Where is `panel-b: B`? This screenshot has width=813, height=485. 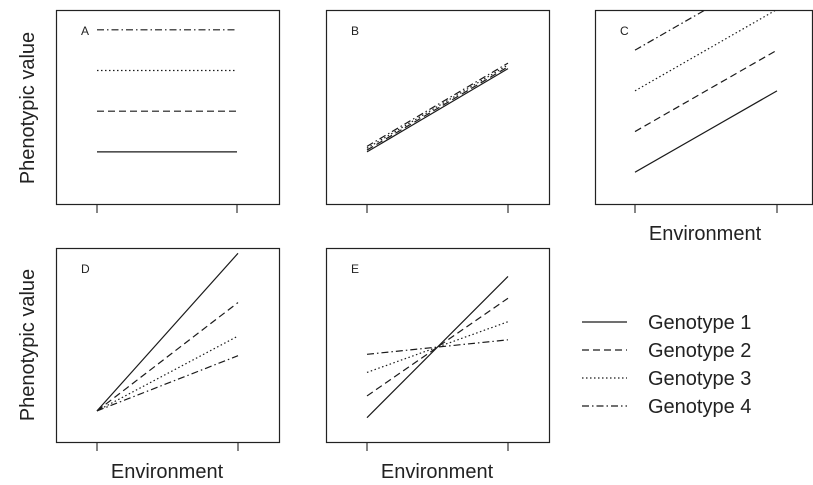 panel-b: B is located at coordinates (438, 111).